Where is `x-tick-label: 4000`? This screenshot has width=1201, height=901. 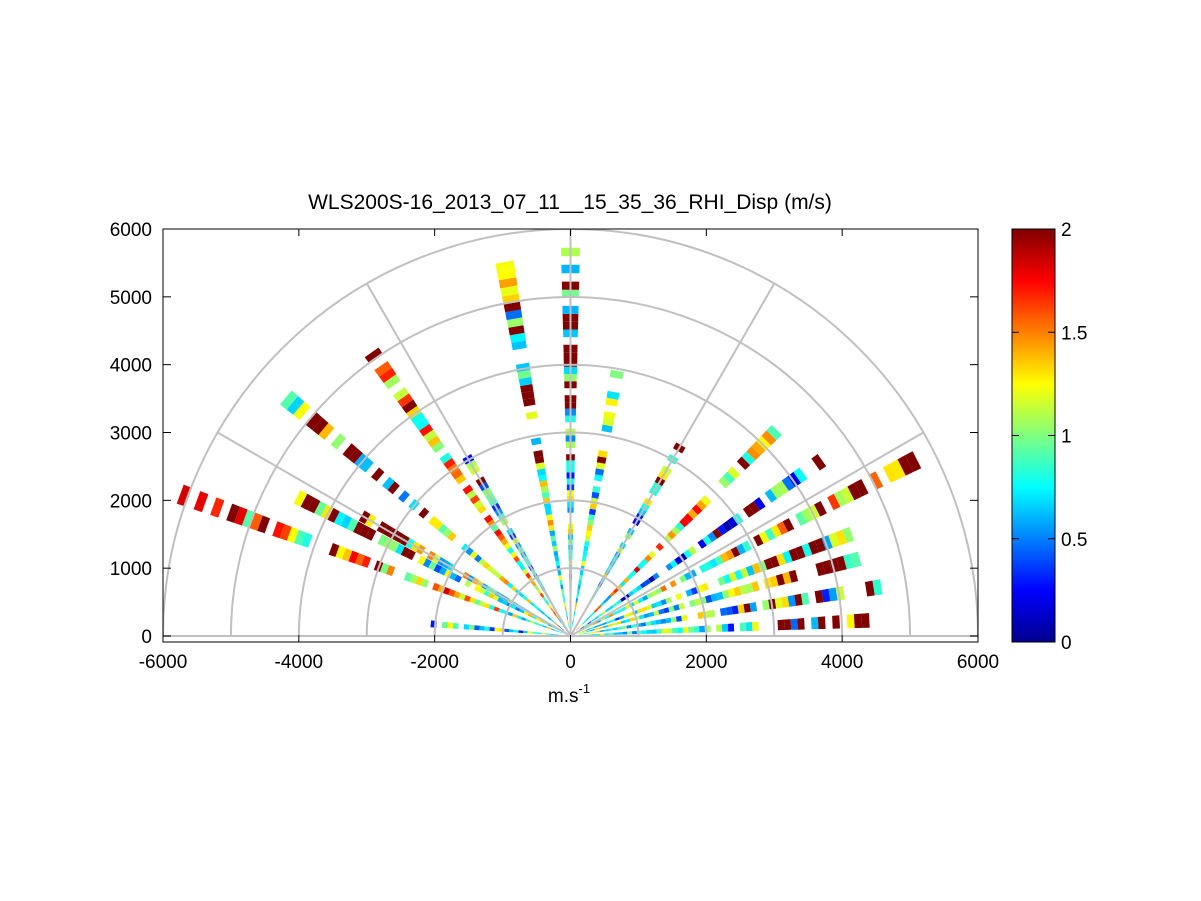 x-tick-label: 4000 is located at coordinates (842, 662).